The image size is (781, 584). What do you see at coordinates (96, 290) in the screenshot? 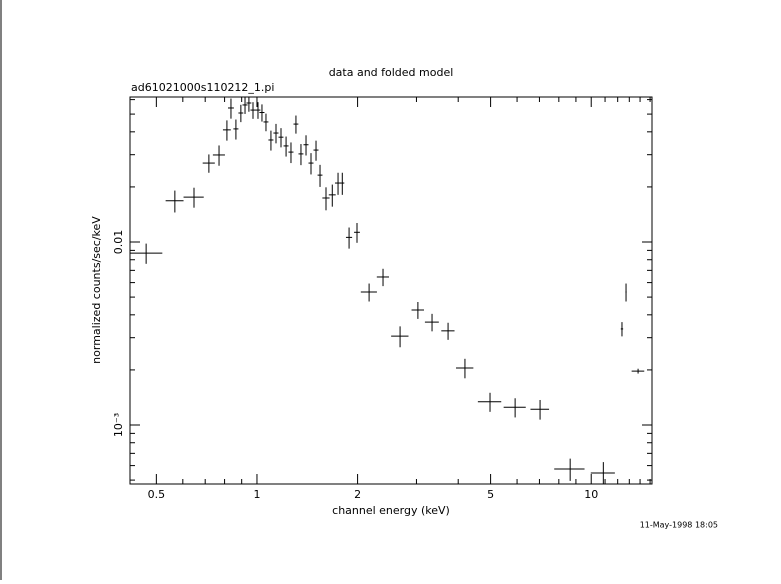
I see `y-axis-label: normalized counts/sec/keV` at bounding box center [96, 290].